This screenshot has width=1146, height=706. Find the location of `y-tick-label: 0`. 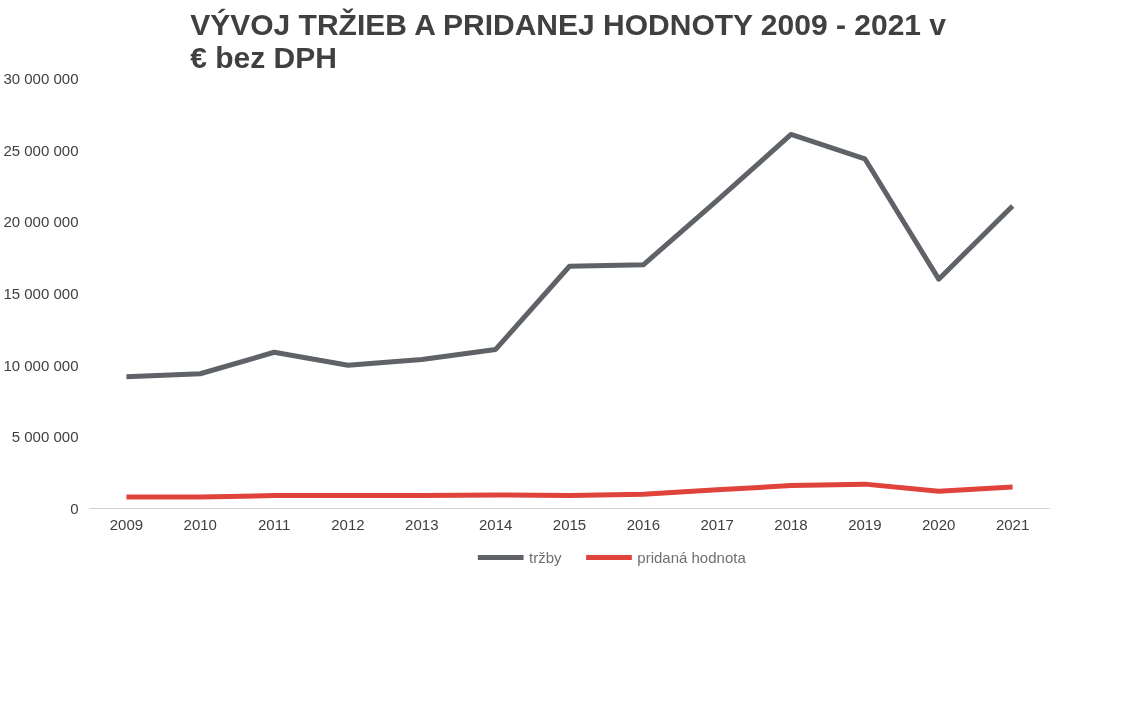

y-tick-label: 0 is located at coordinates (74, 508).